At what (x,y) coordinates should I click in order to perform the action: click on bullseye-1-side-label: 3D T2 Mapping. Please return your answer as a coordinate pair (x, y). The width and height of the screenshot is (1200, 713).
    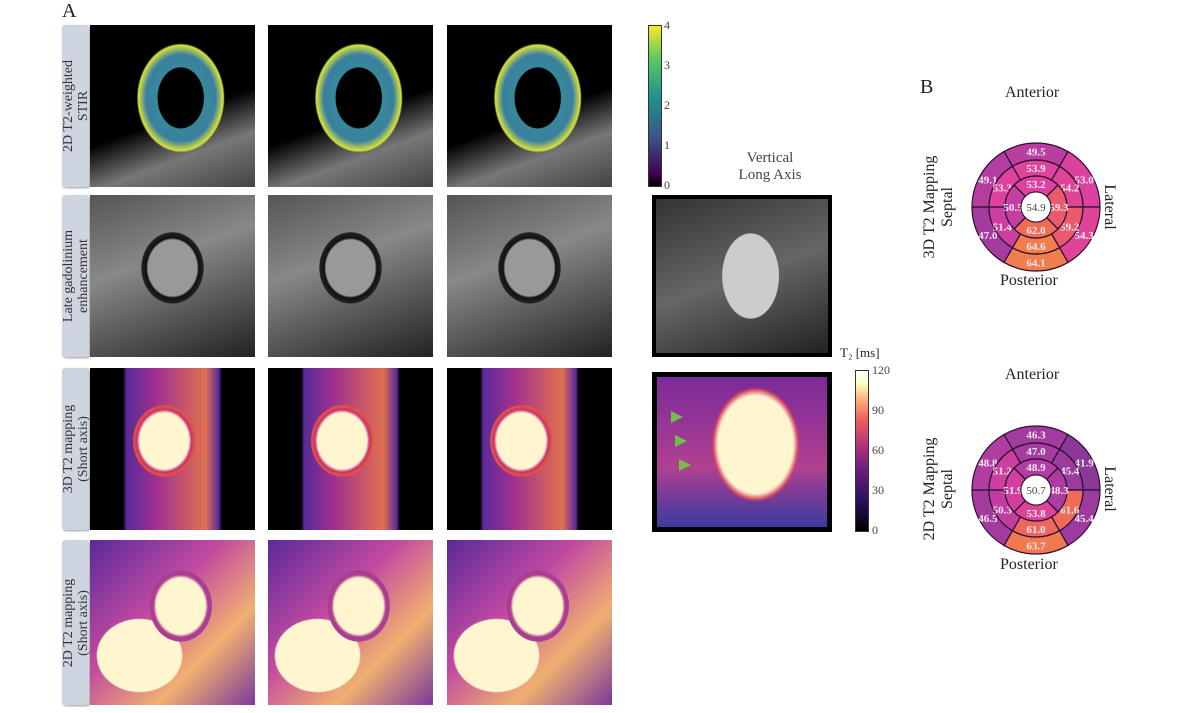
    Looking at the image, I should click on (929, 207).